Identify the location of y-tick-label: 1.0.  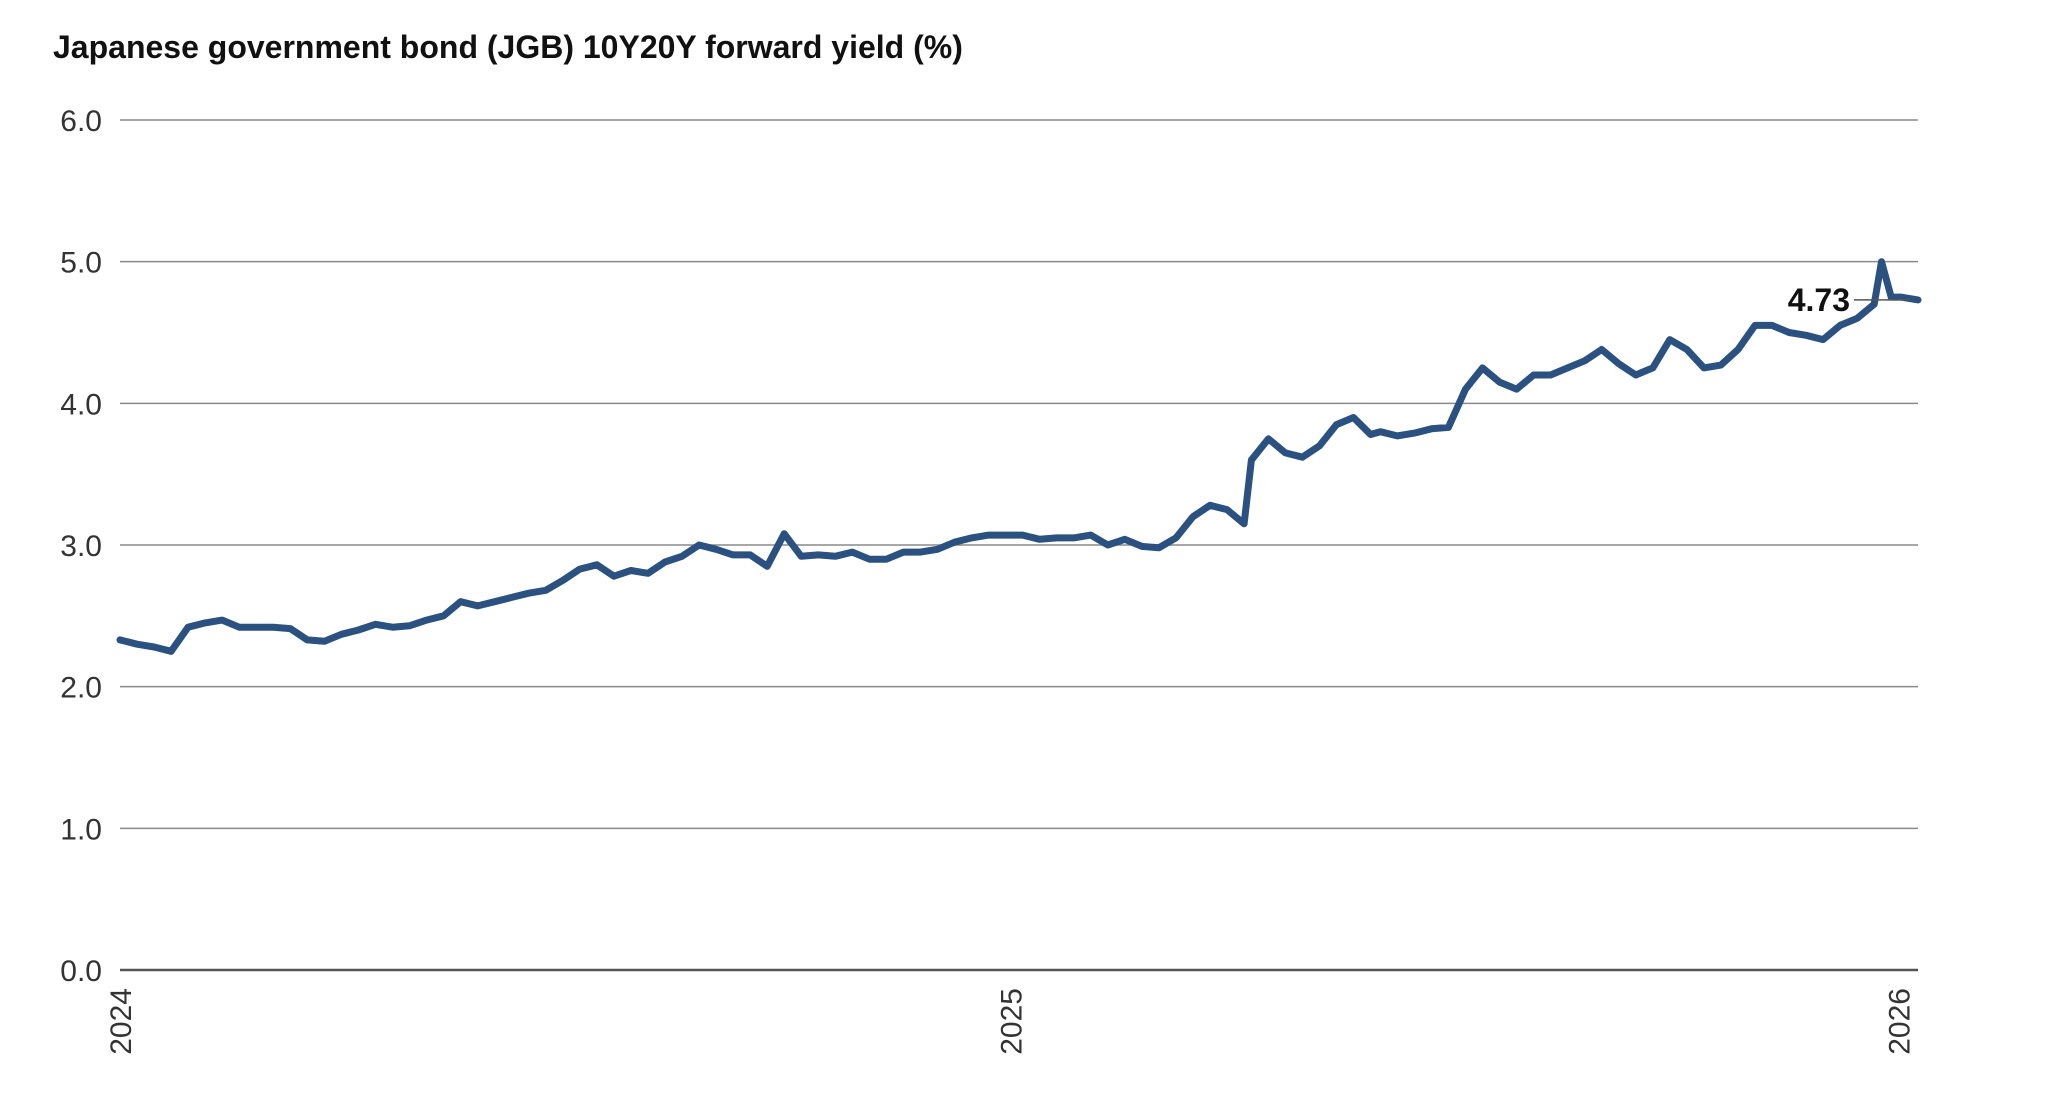
(81, 829).